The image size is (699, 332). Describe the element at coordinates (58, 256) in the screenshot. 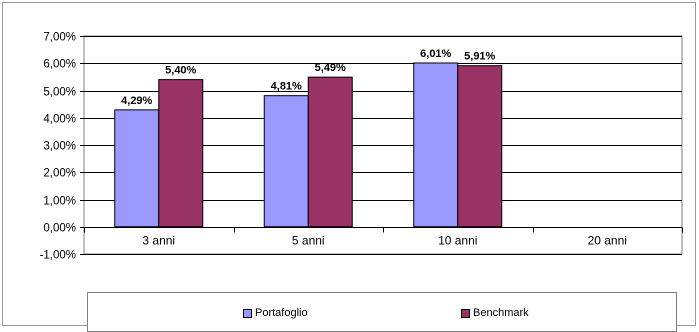

I see `y-tick-label: -1,00%` at that location.